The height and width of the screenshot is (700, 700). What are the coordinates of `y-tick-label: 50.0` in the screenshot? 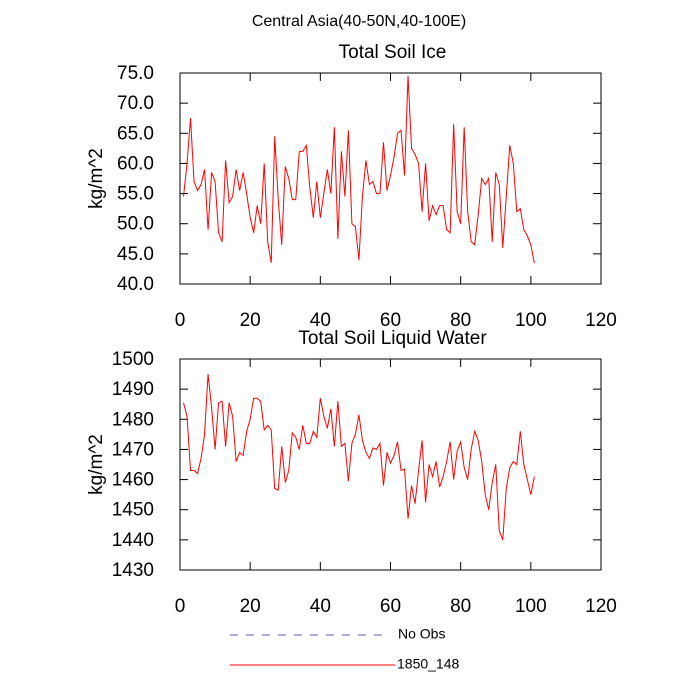 It's located at (135, 224).